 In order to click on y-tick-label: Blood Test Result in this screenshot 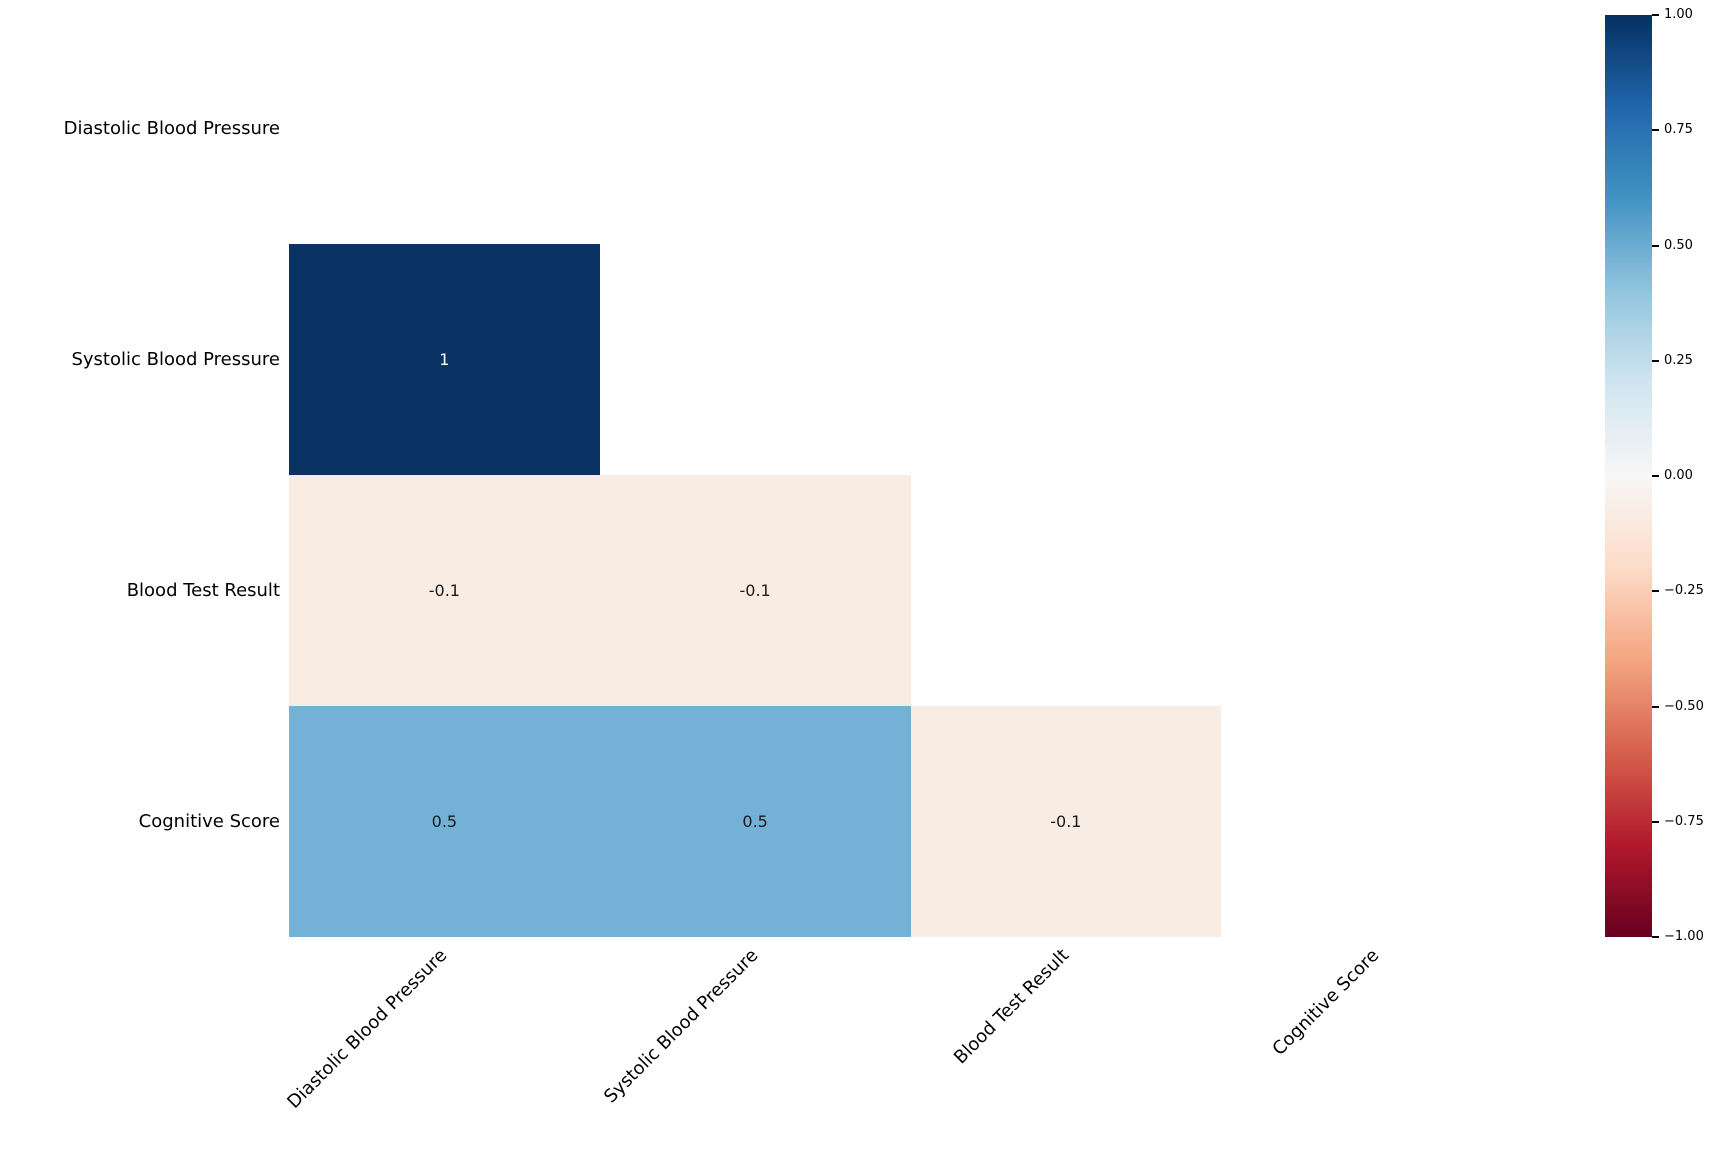, I will do `click(203, 590)`.